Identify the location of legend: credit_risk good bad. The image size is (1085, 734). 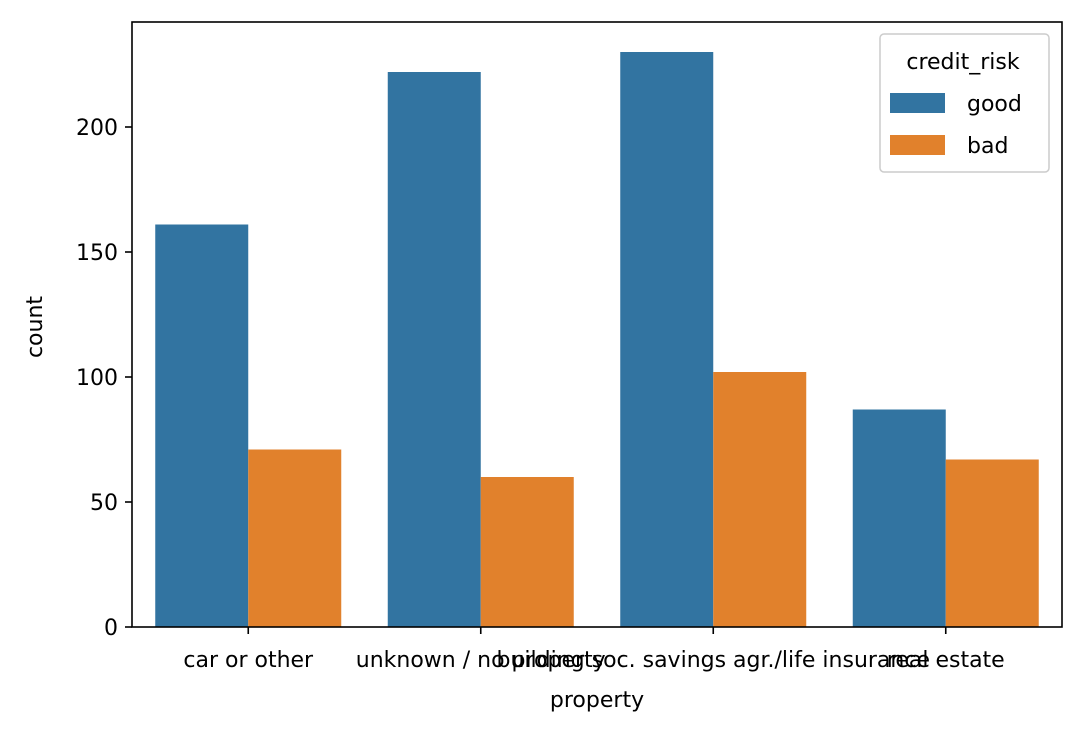
(964, 103).